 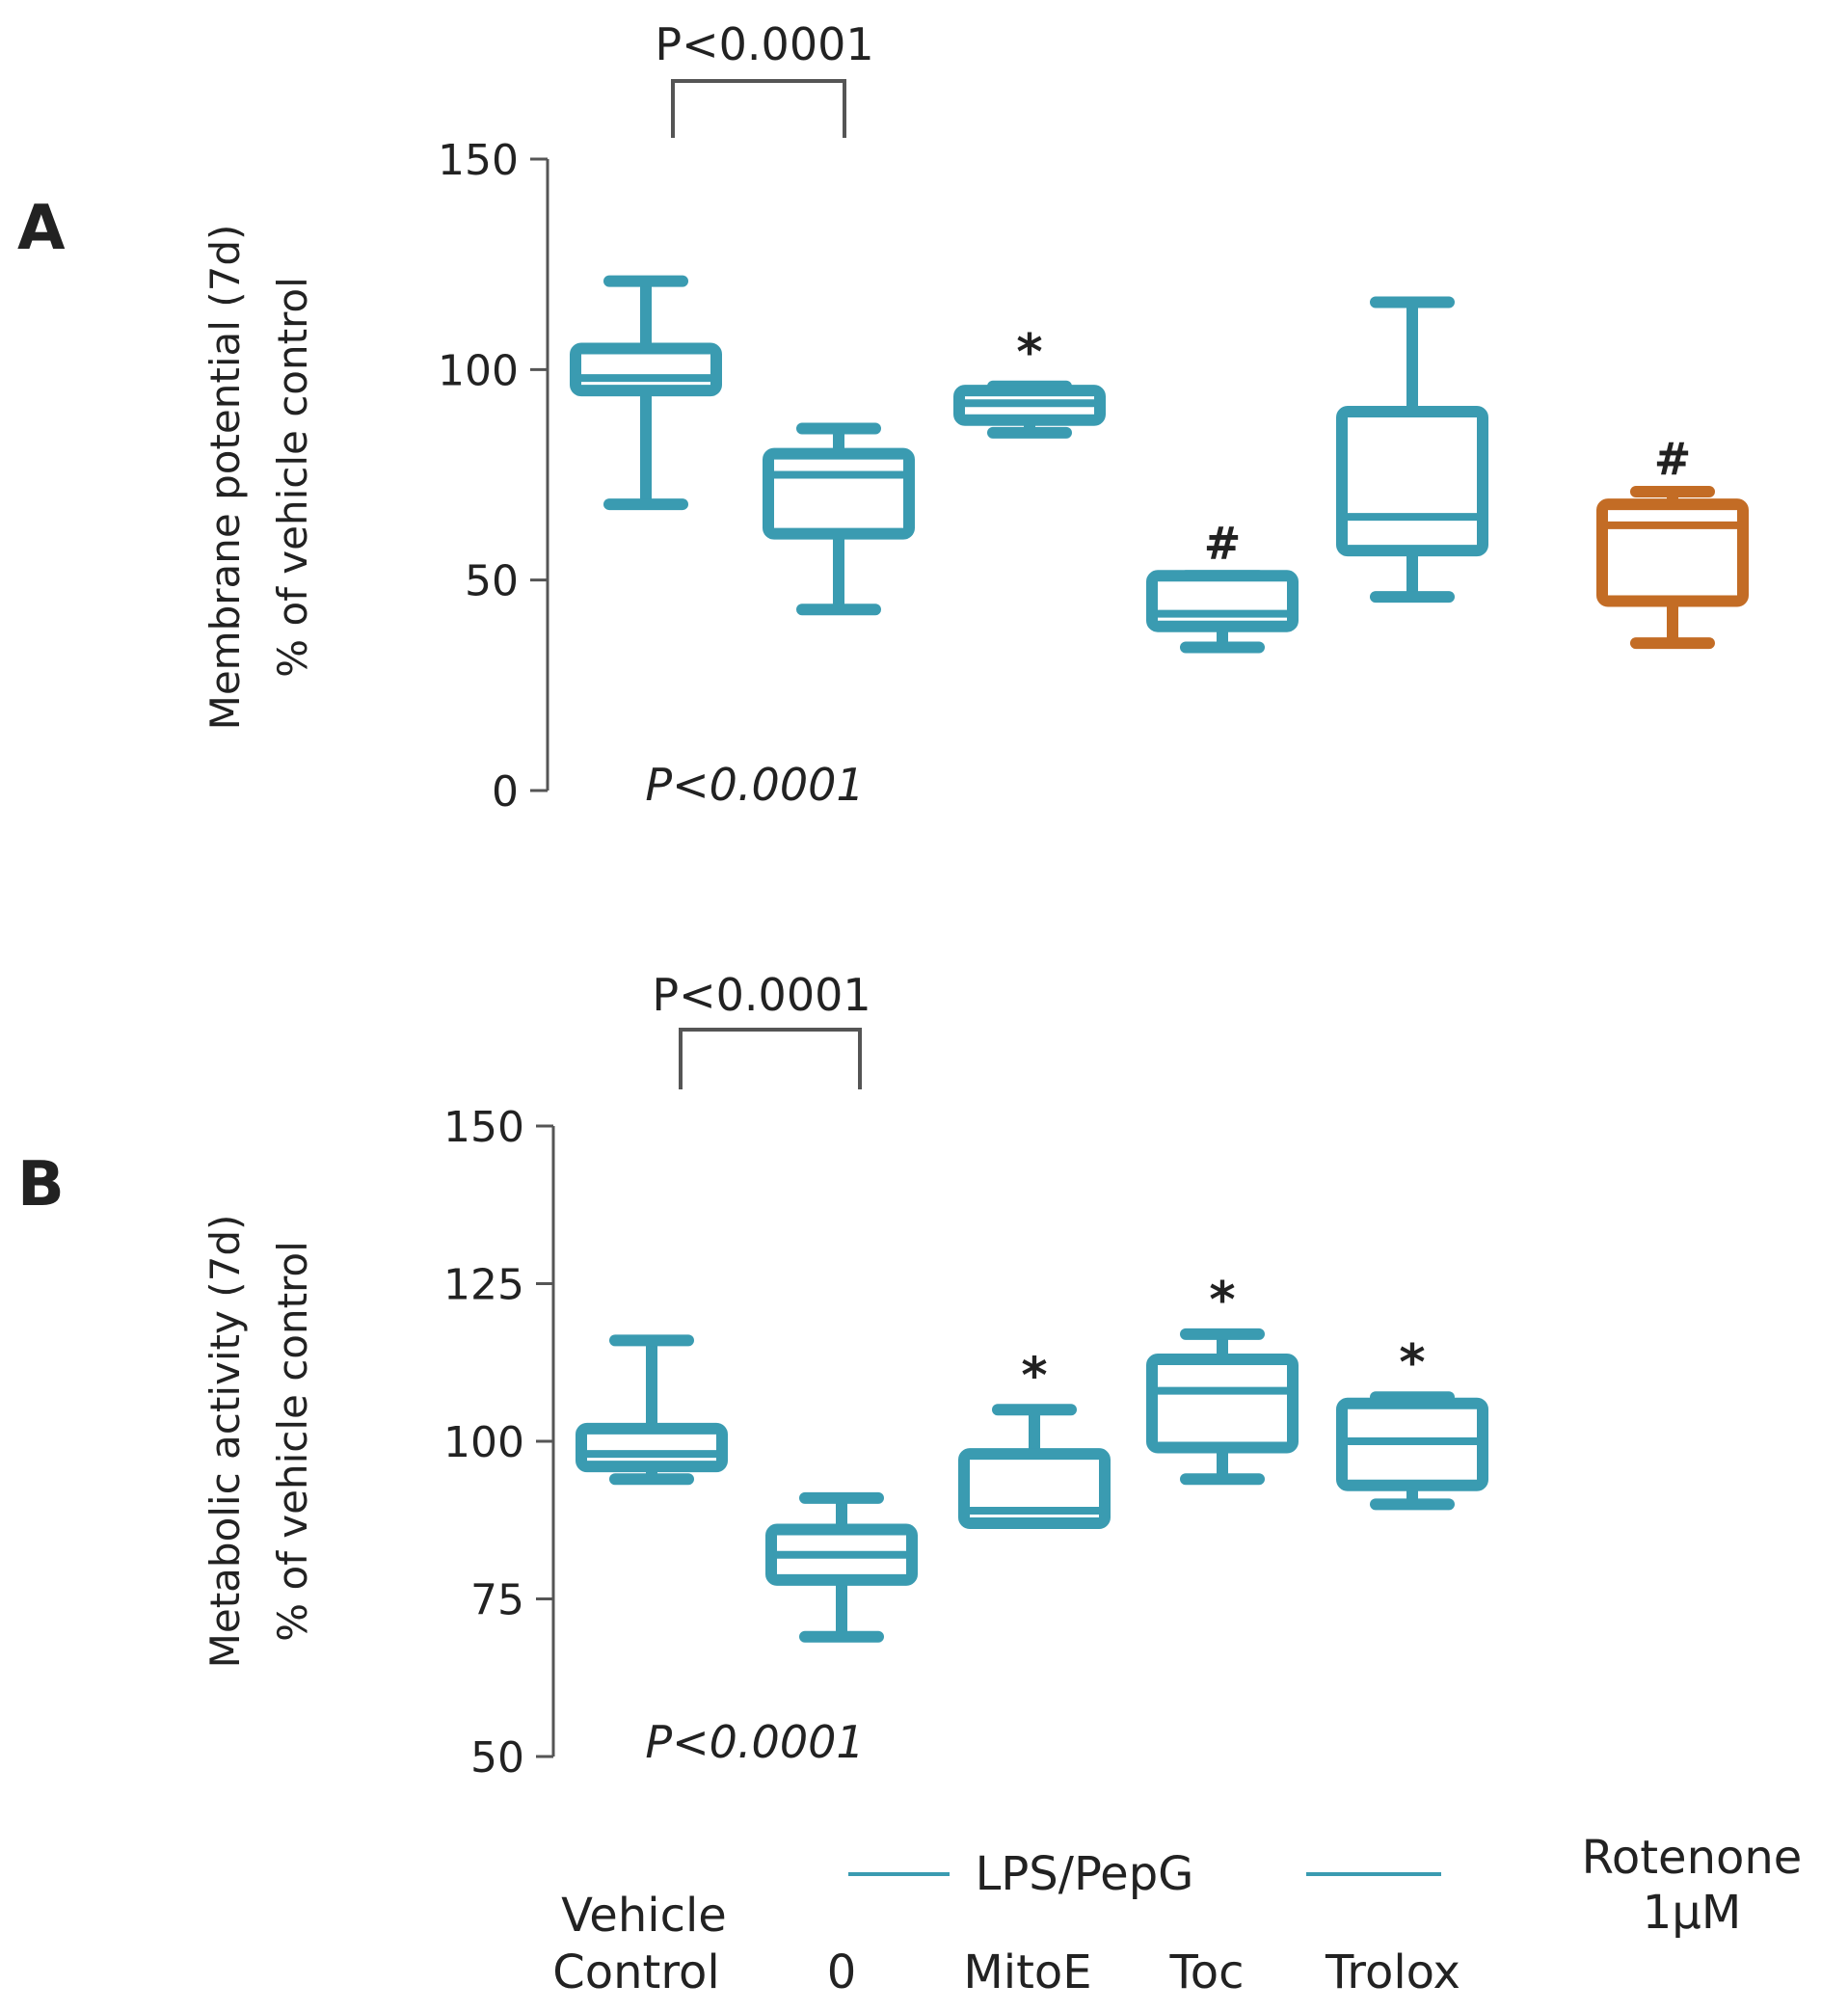 What do you see at coordinates (41, 1185) in the screenshot?
I see `panel-b-letter: B` at bounding box center [41, 1185].